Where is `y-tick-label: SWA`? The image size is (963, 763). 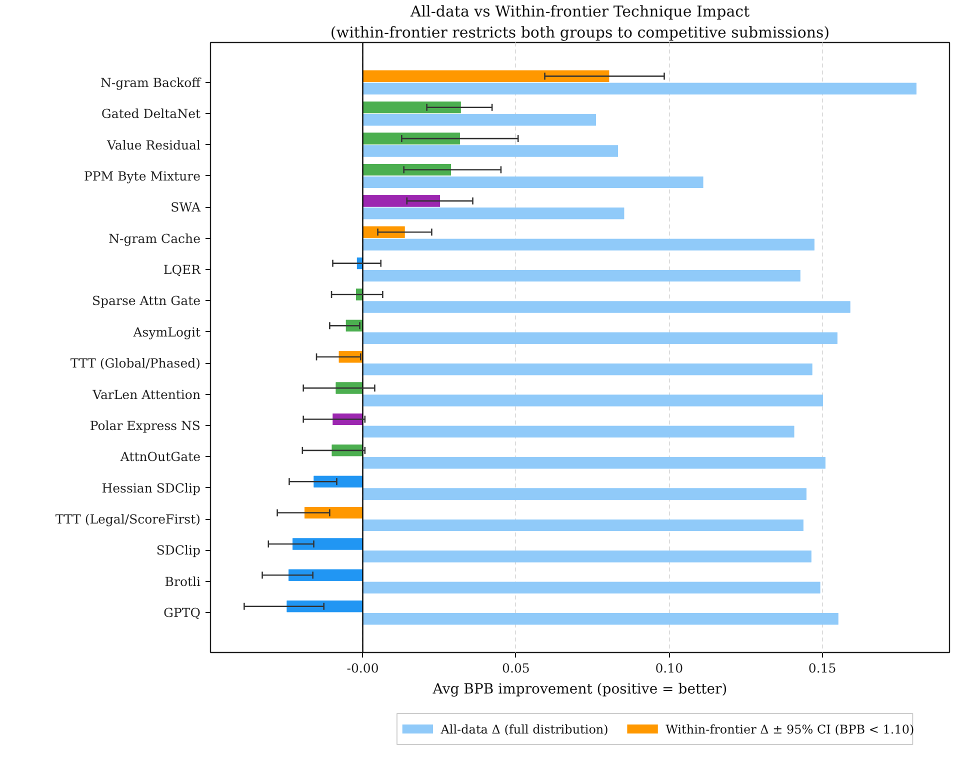
y-tick-label: SWA is located at coordinates (186, 207).